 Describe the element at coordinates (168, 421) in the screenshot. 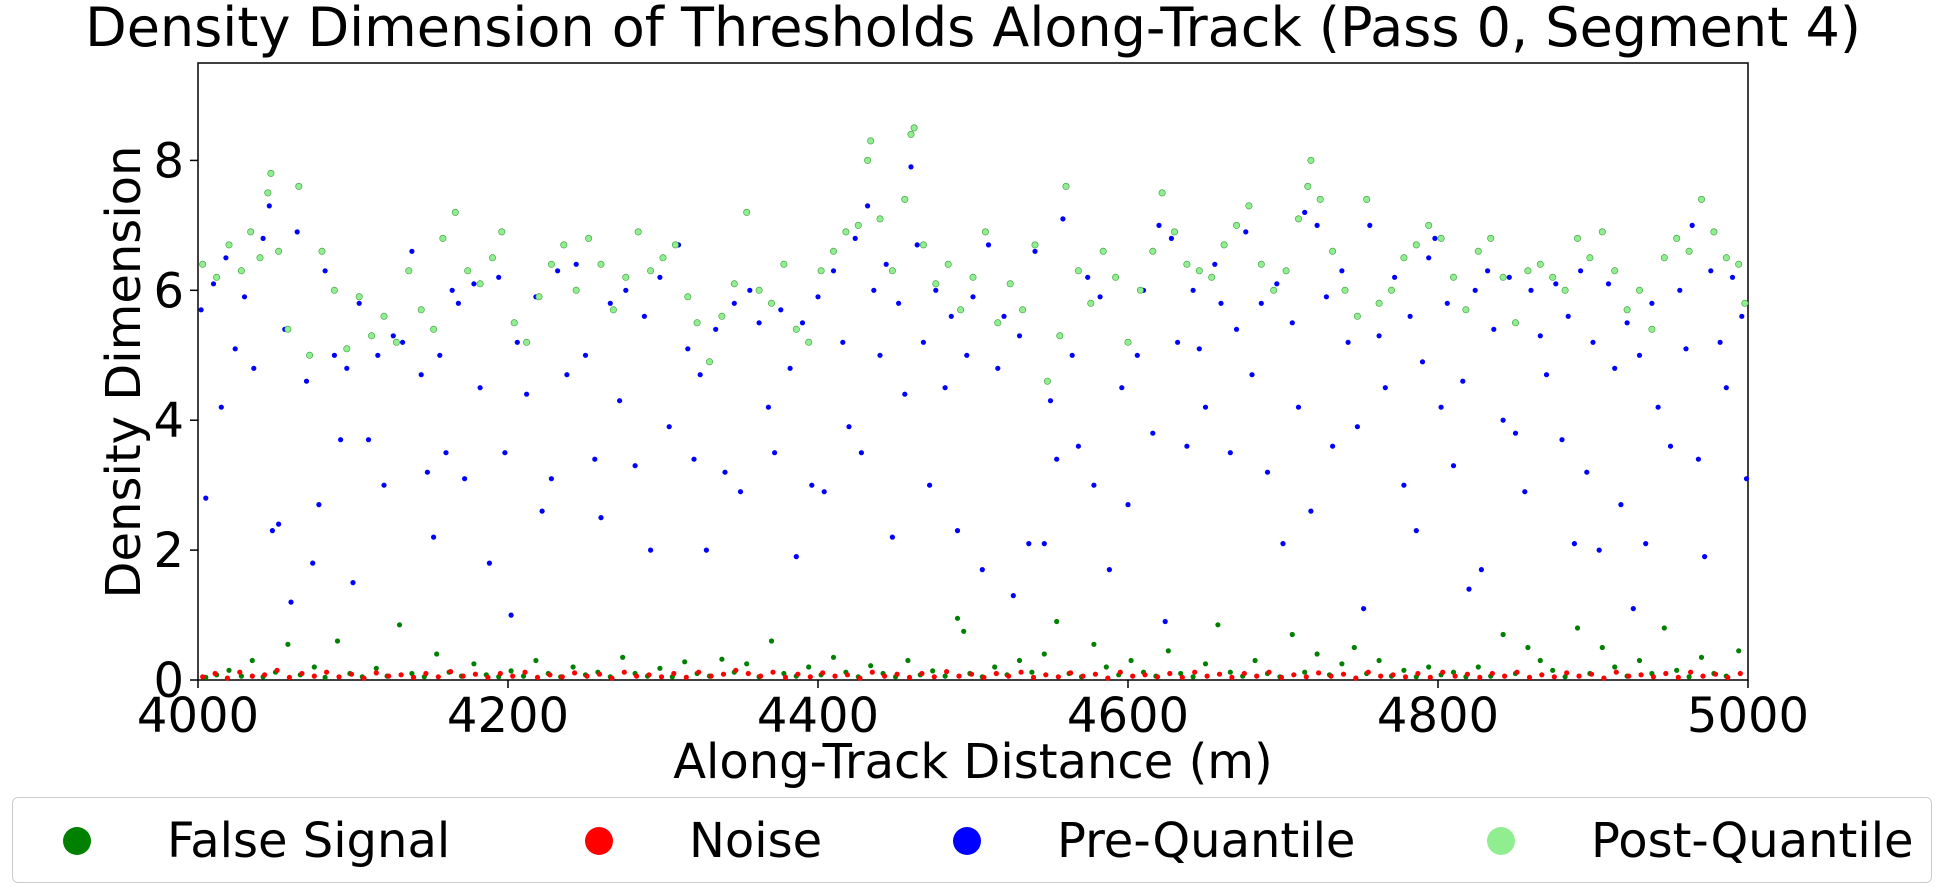

I see `y-tick-label: 4` at that location.